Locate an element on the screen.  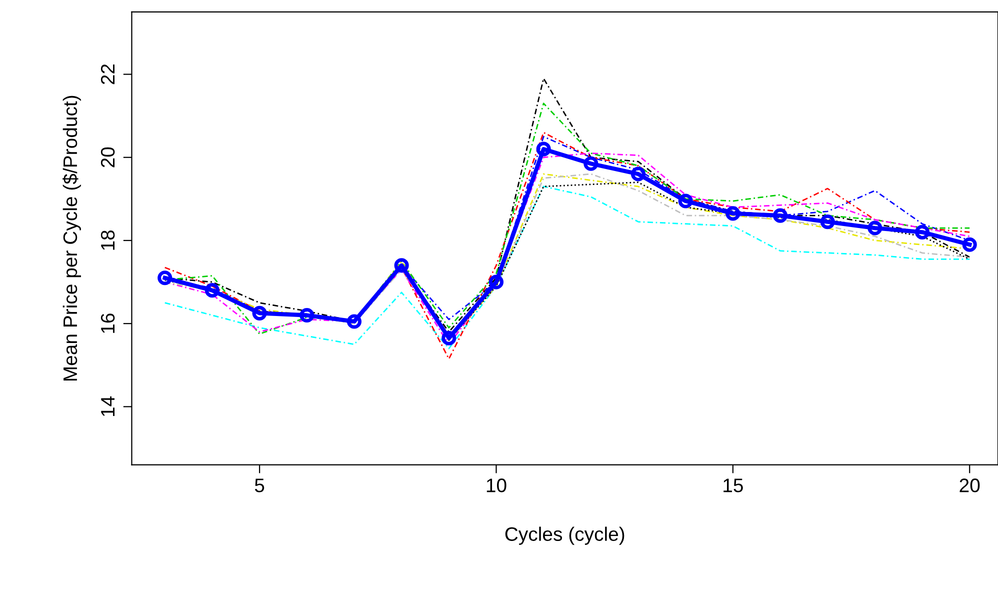
y-tick-label: 22 is located at coordinates (107, 74).